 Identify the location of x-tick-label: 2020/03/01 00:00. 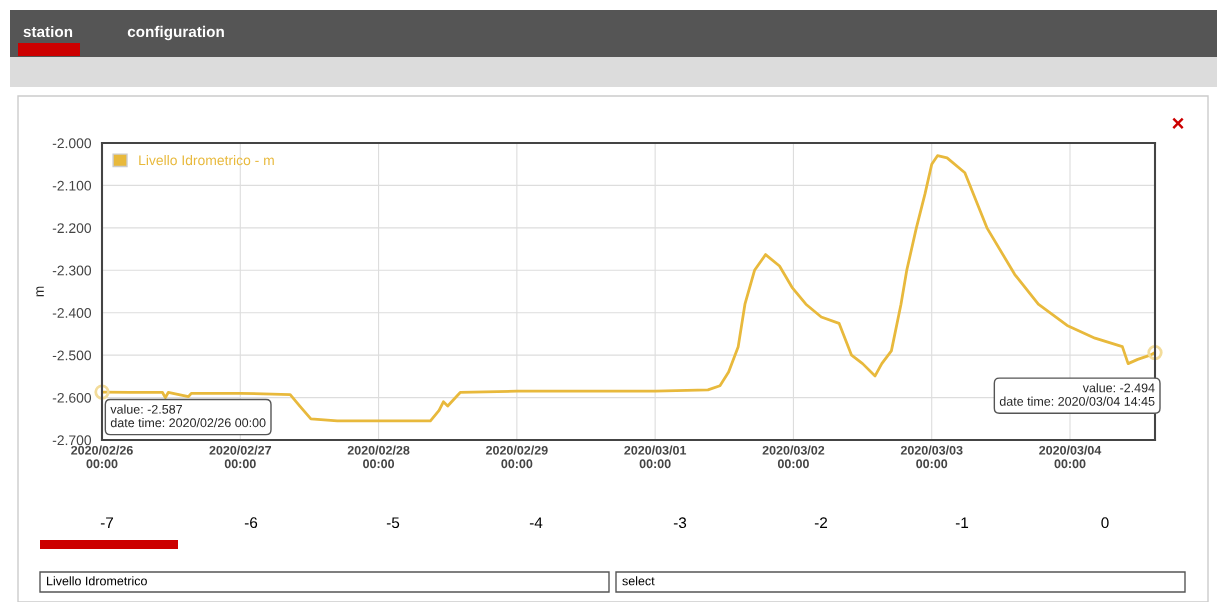
(655, 457).